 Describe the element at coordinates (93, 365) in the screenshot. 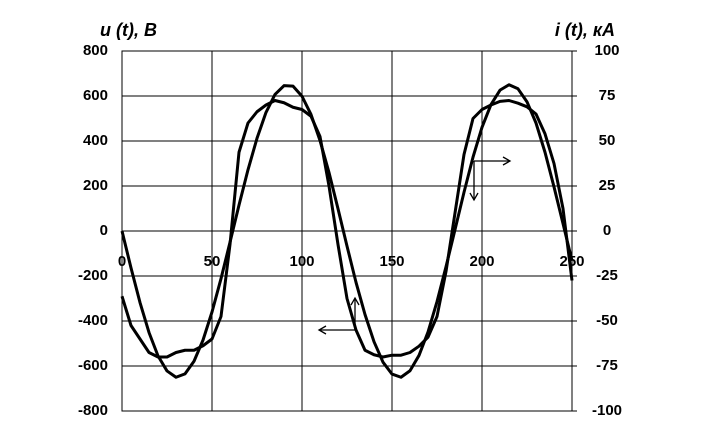

I see `y-tick-label: -600` at that location.